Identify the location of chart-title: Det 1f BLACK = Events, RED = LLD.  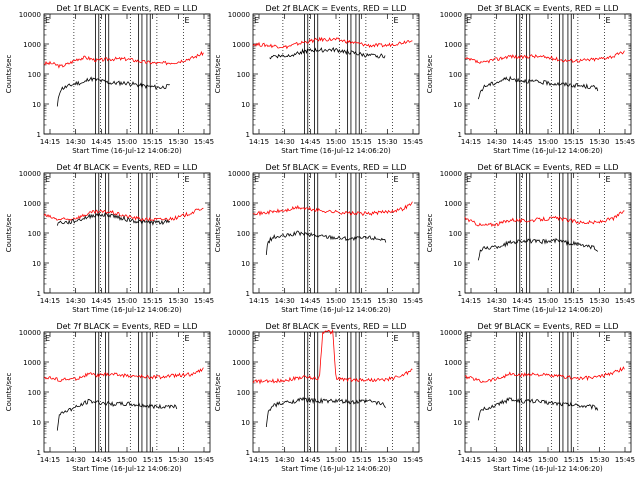
(126, 8).